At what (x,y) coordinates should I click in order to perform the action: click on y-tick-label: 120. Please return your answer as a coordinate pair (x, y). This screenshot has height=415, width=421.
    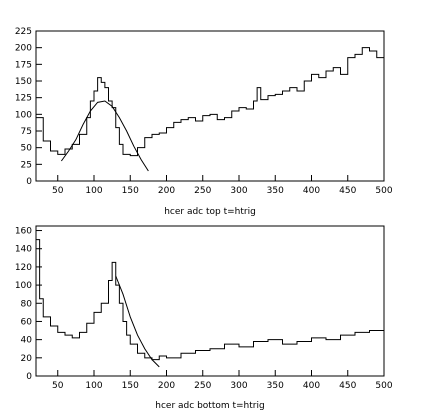
    Looking at the image, I should click on (23, 268).